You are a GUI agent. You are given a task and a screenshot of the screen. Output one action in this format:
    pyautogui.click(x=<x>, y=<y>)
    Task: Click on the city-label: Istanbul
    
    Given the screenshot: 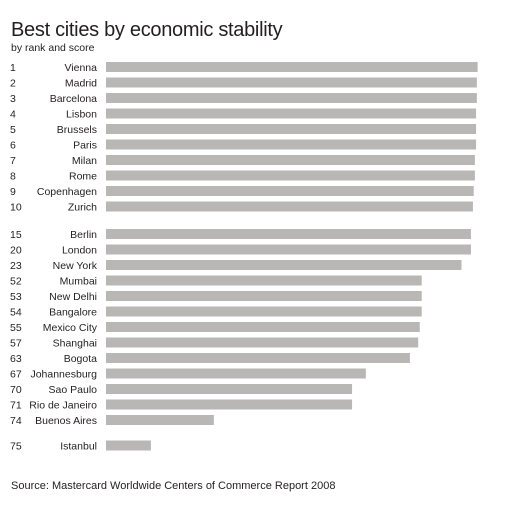 What is the action you would take?
    pyautogui.click(x=78, y=447)
    